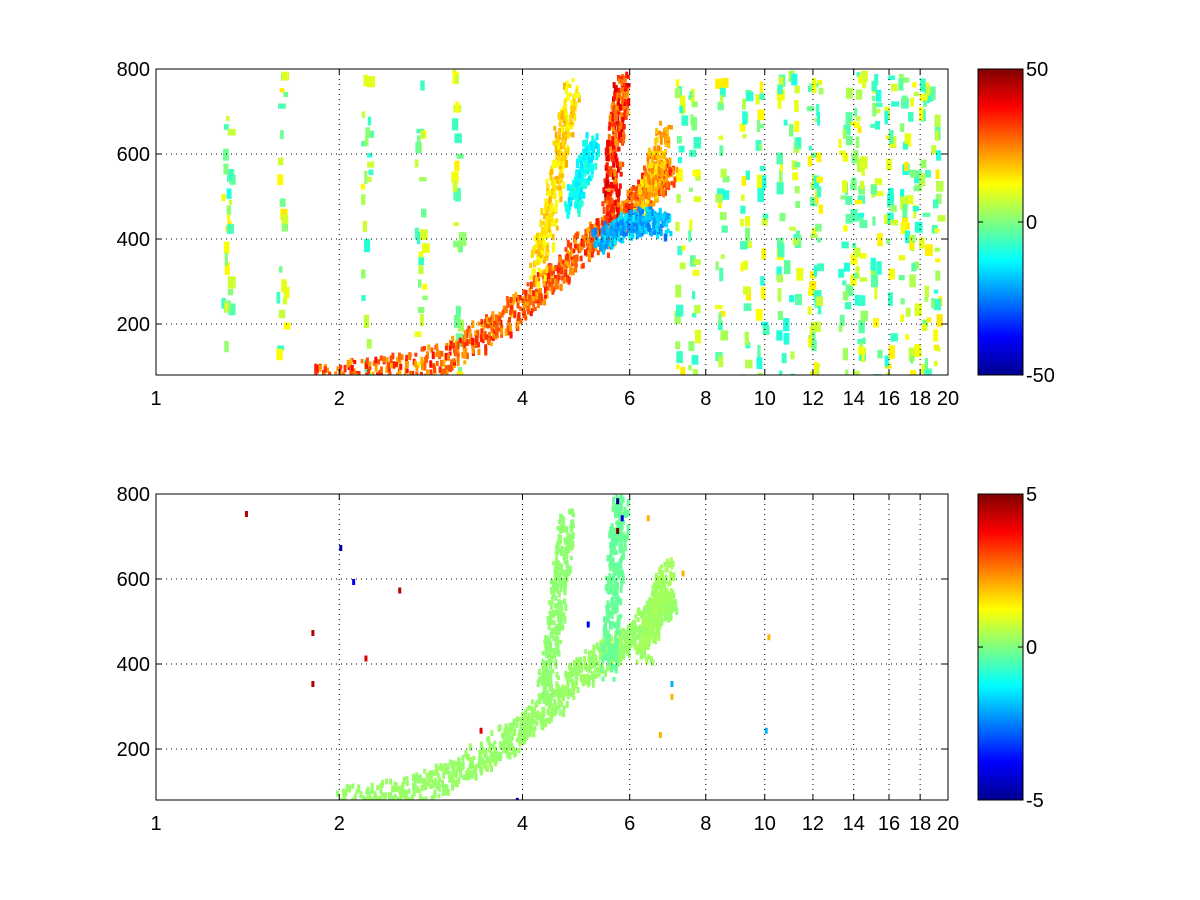 The image size is (1200, 900). I want to click on x-tick-label: 20, so click(948, 824).